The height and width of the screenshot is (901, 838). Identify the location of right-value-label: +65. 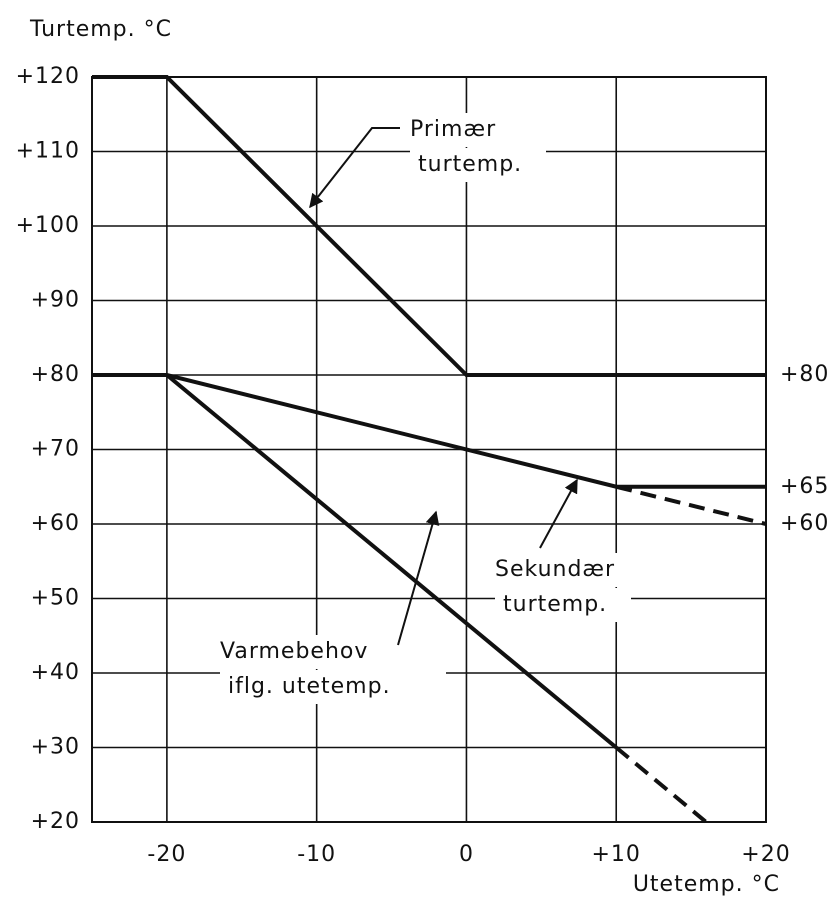
(804, 486).